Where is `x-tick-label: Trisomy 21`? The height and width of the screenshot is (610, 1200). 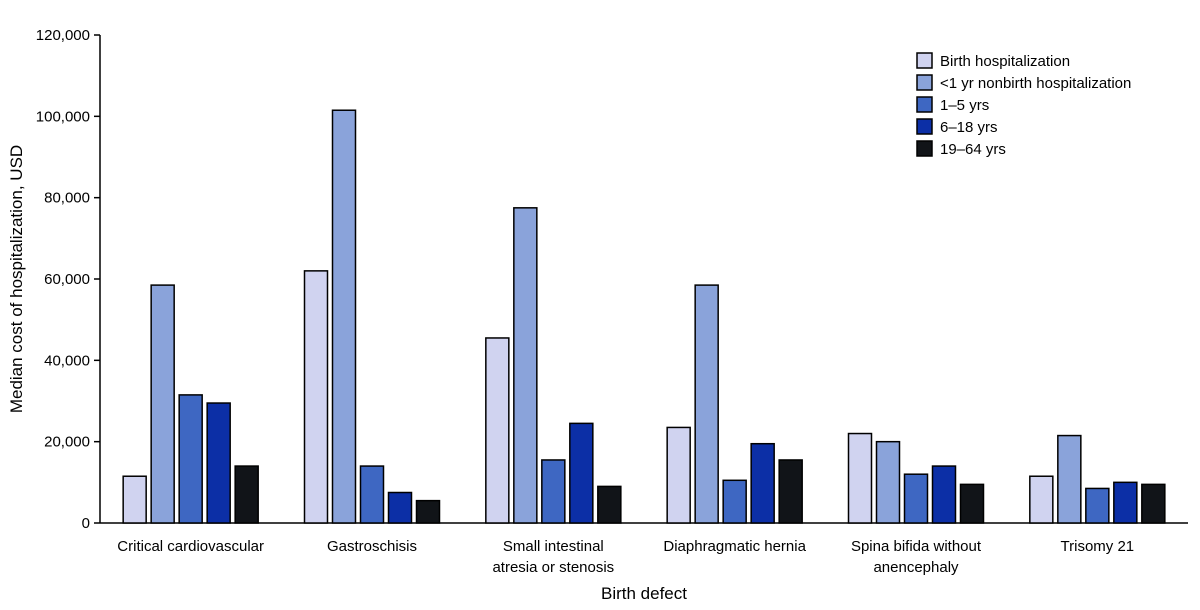 x-tick-label: Trisomy 21 is located at coordinates (1098, 546).